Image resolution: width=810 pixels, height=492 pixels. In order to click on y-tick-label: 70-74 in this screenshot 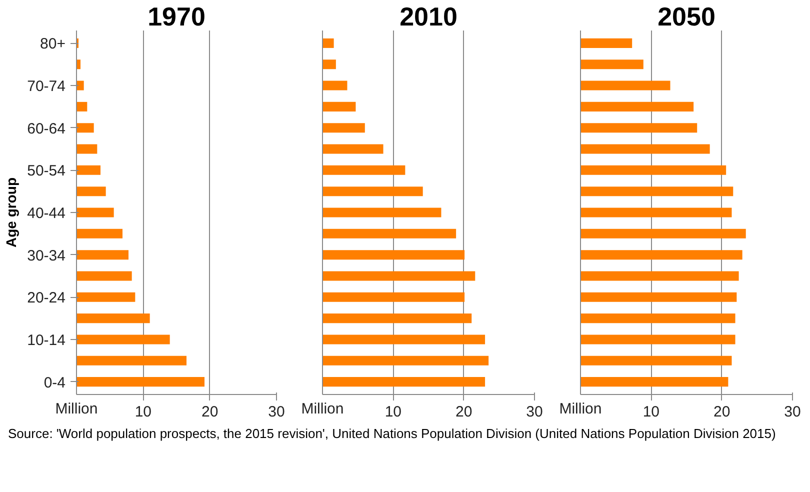, I will do `click(46, 87)`.